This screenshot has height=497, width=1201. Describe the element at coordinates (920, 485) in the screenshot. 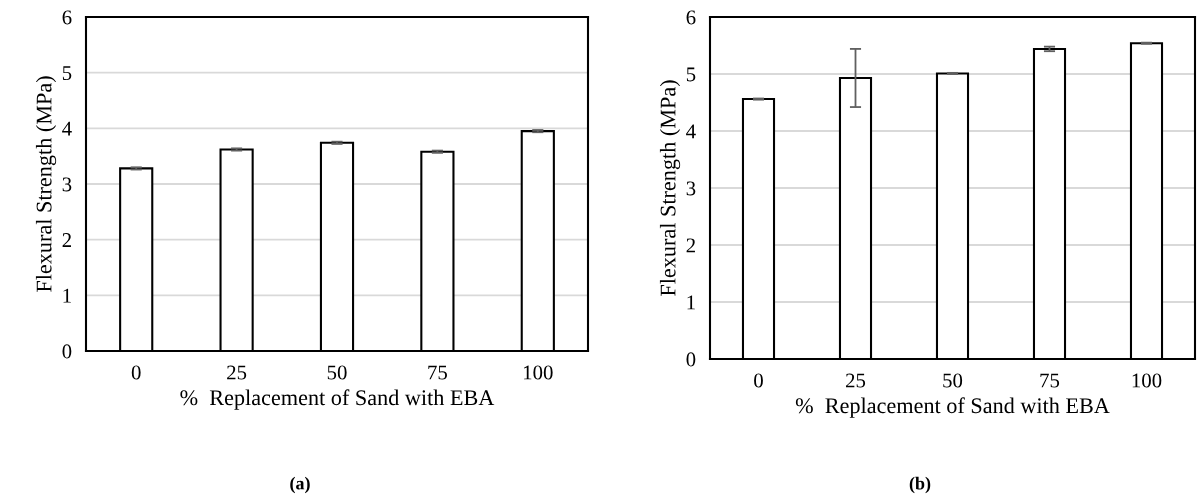

I see `text: (b)` at that location.